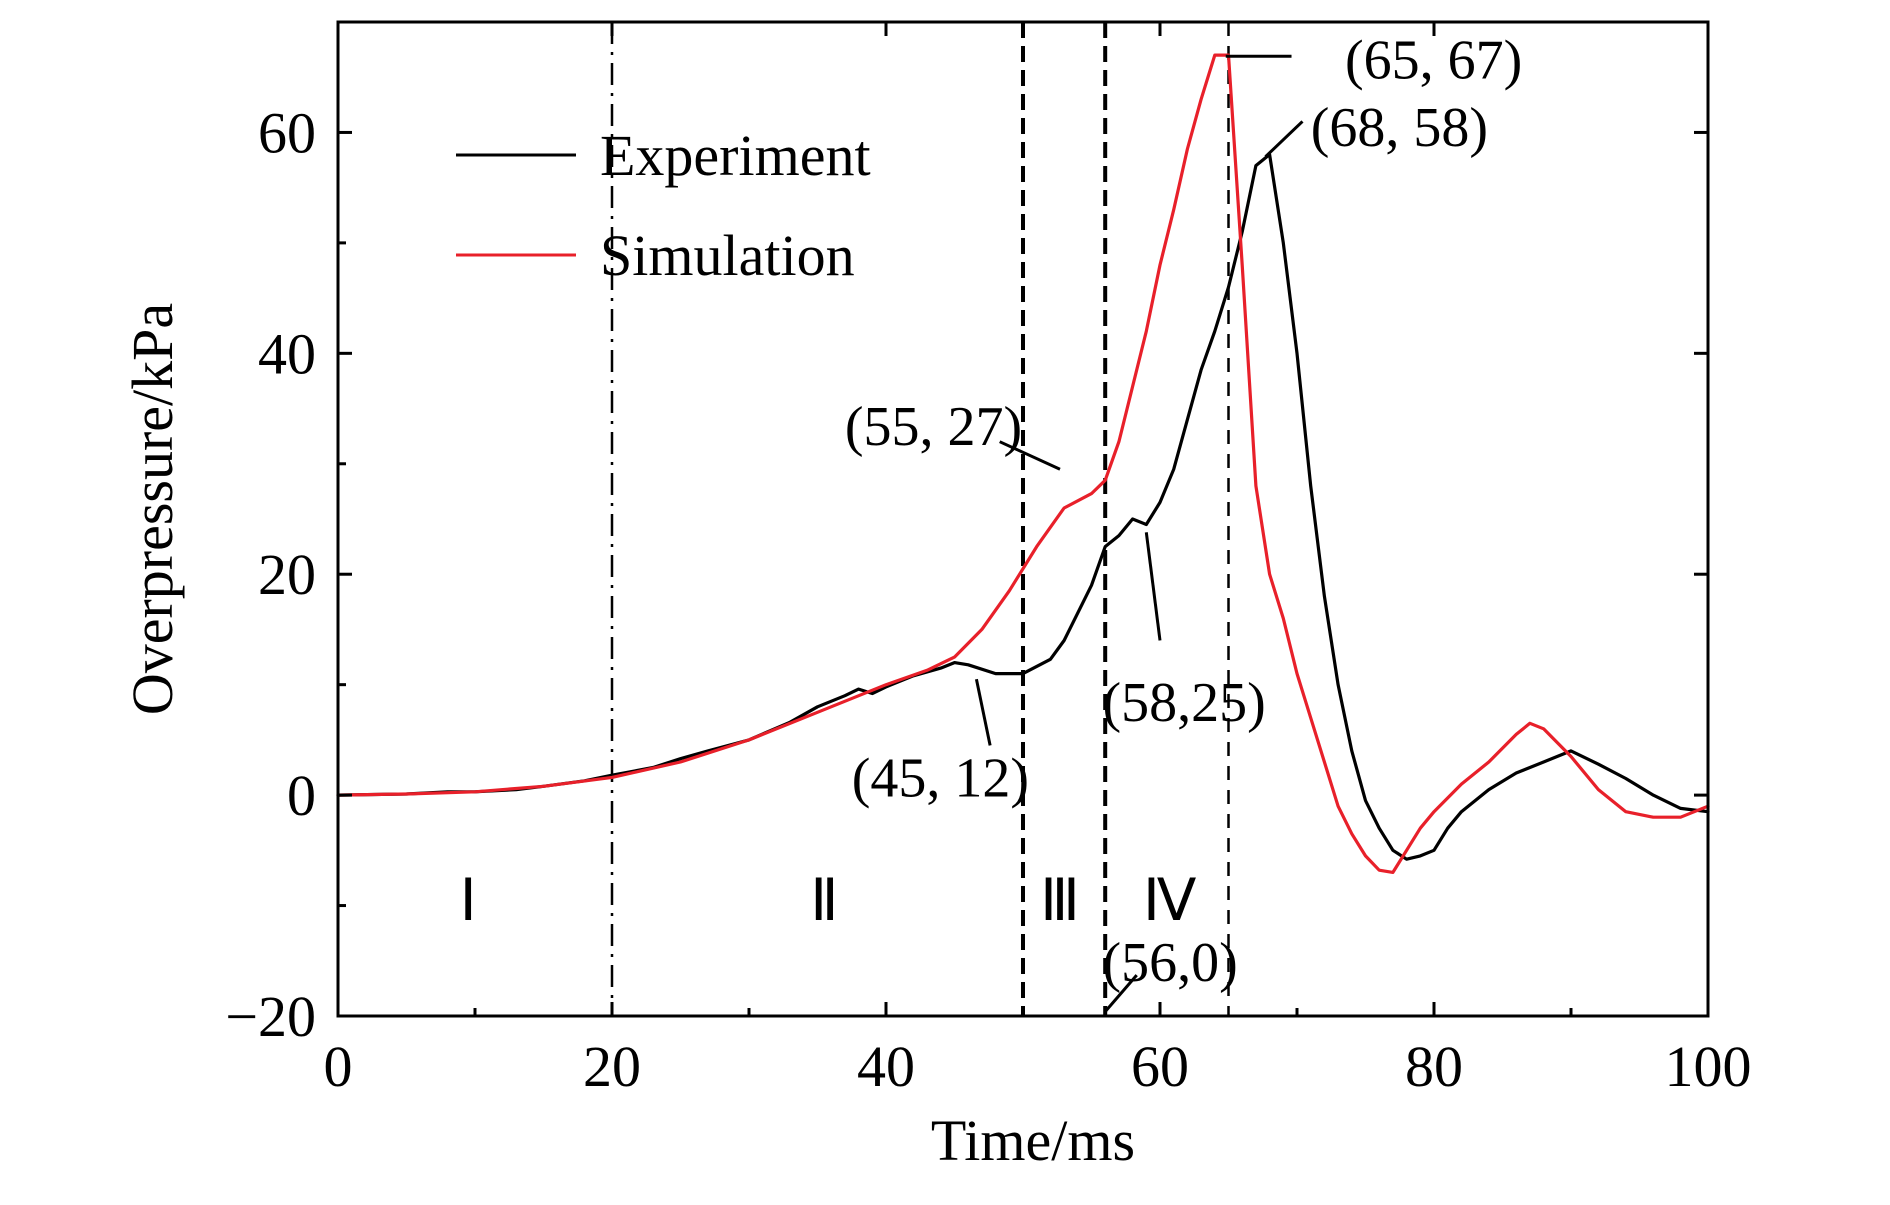  I want to click on legend-label-experiment: Experiment, so click(735, 155).